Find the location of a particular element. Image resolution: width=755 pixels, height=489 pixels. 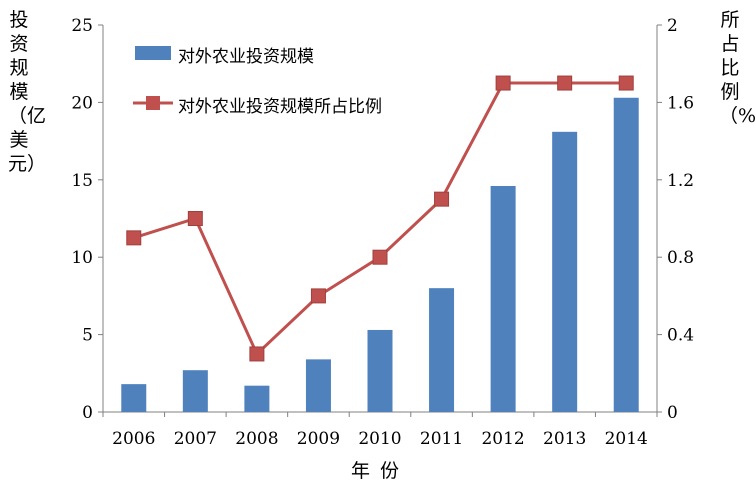

y-tick-label-left: 15 is located at coordinates (82, 181).